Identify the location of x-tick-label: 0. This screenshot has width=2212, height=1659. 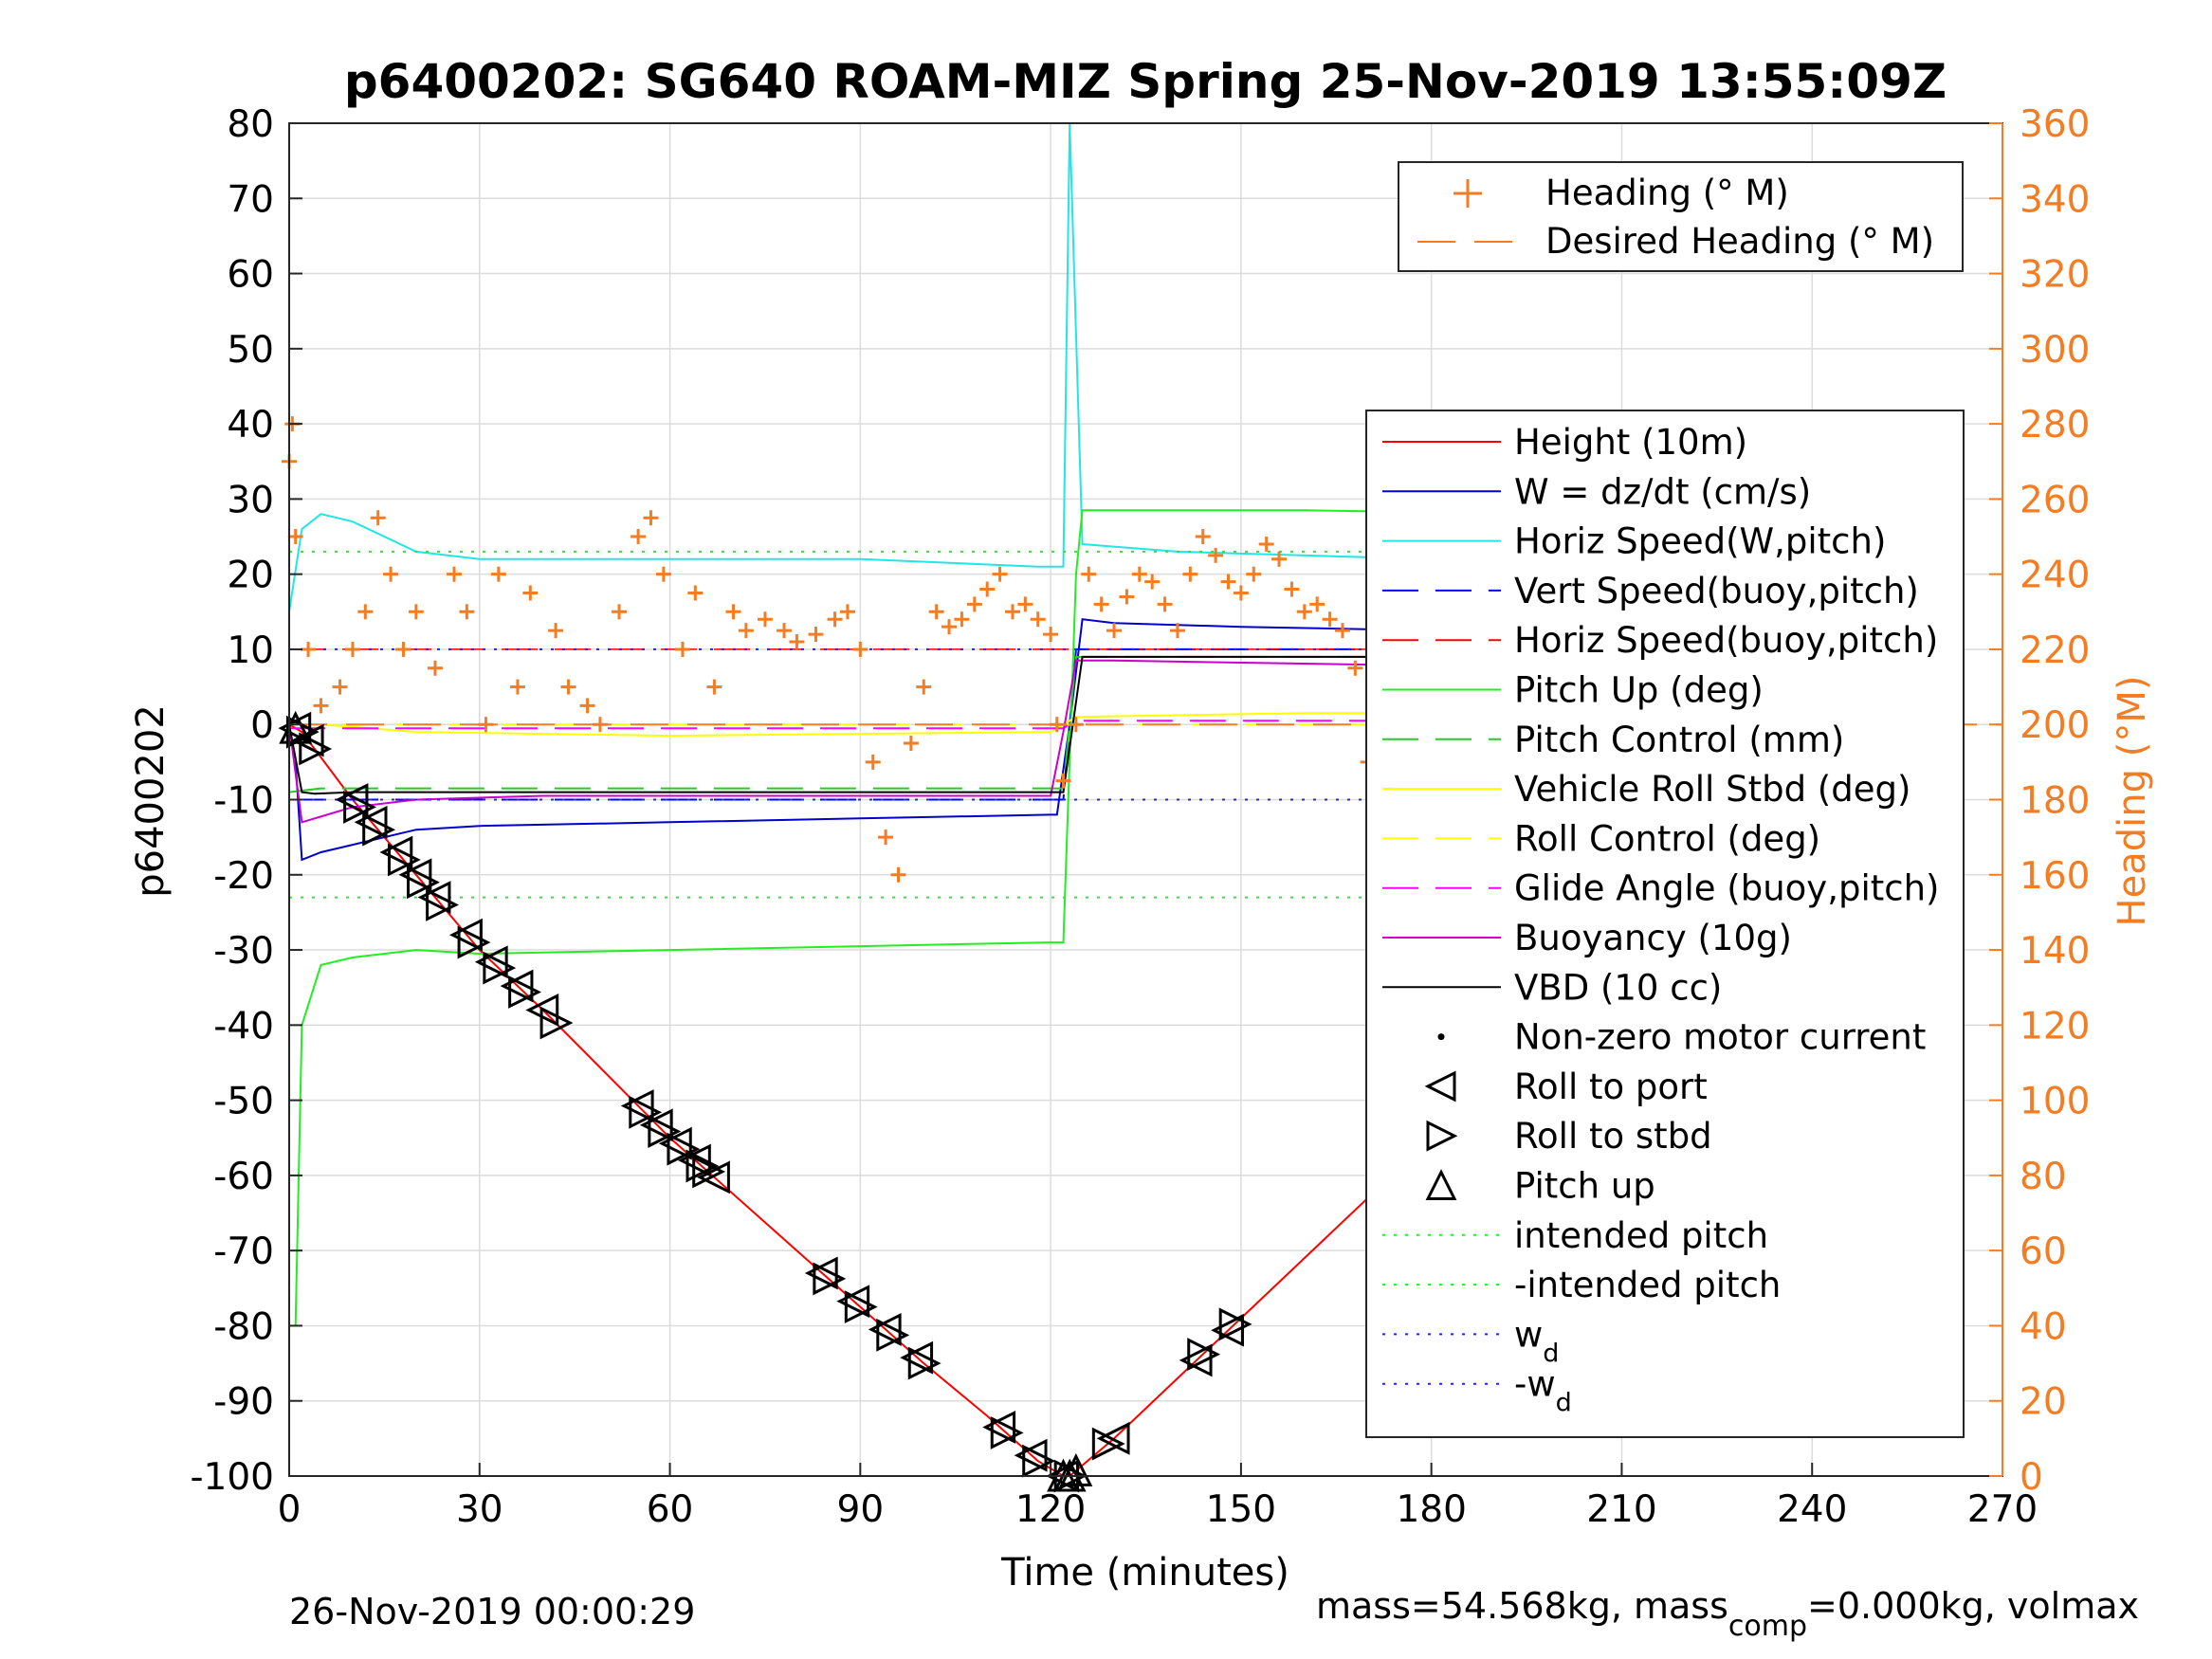
(290, 1509).